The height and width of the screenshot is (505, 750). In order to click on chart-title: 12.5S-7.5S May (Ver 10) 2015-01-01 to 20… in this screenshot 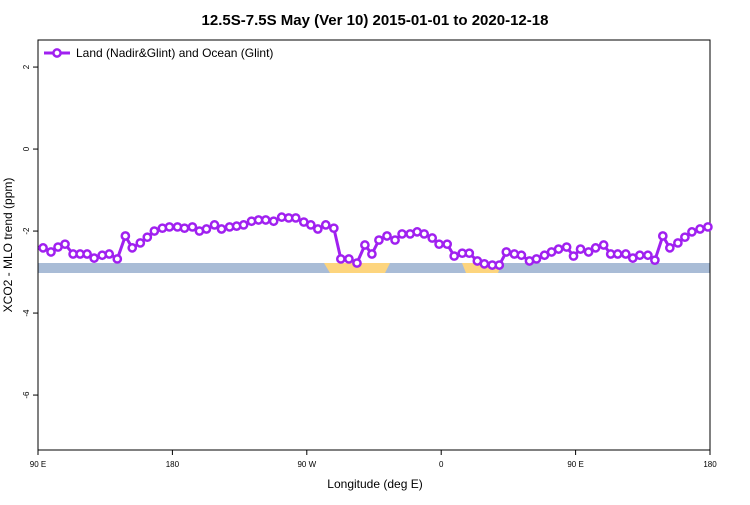, I will do `click(375, 20)`.